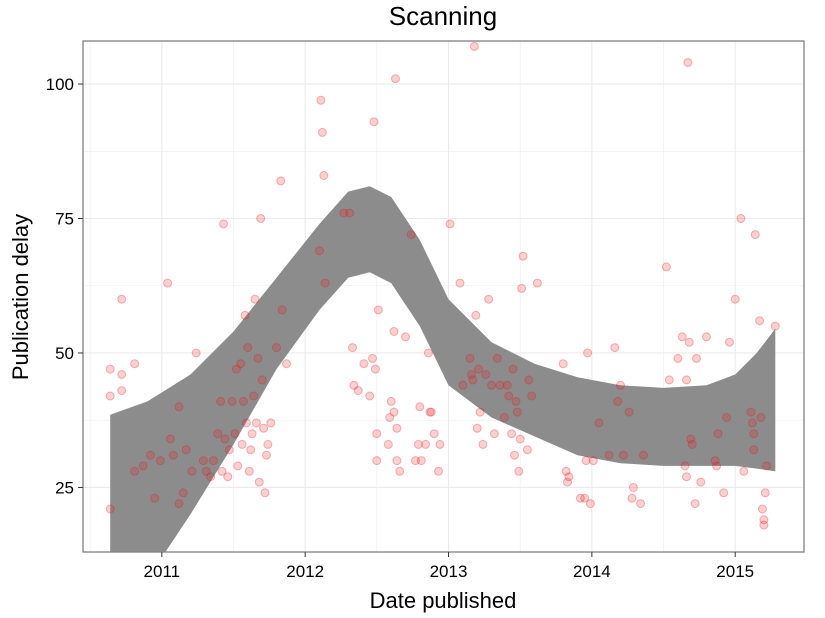 This screenshot has width=825, height=618. Describe the element at coordinates (443, 16) in the screenshot. I see `chart-title: Scanning` at that location.